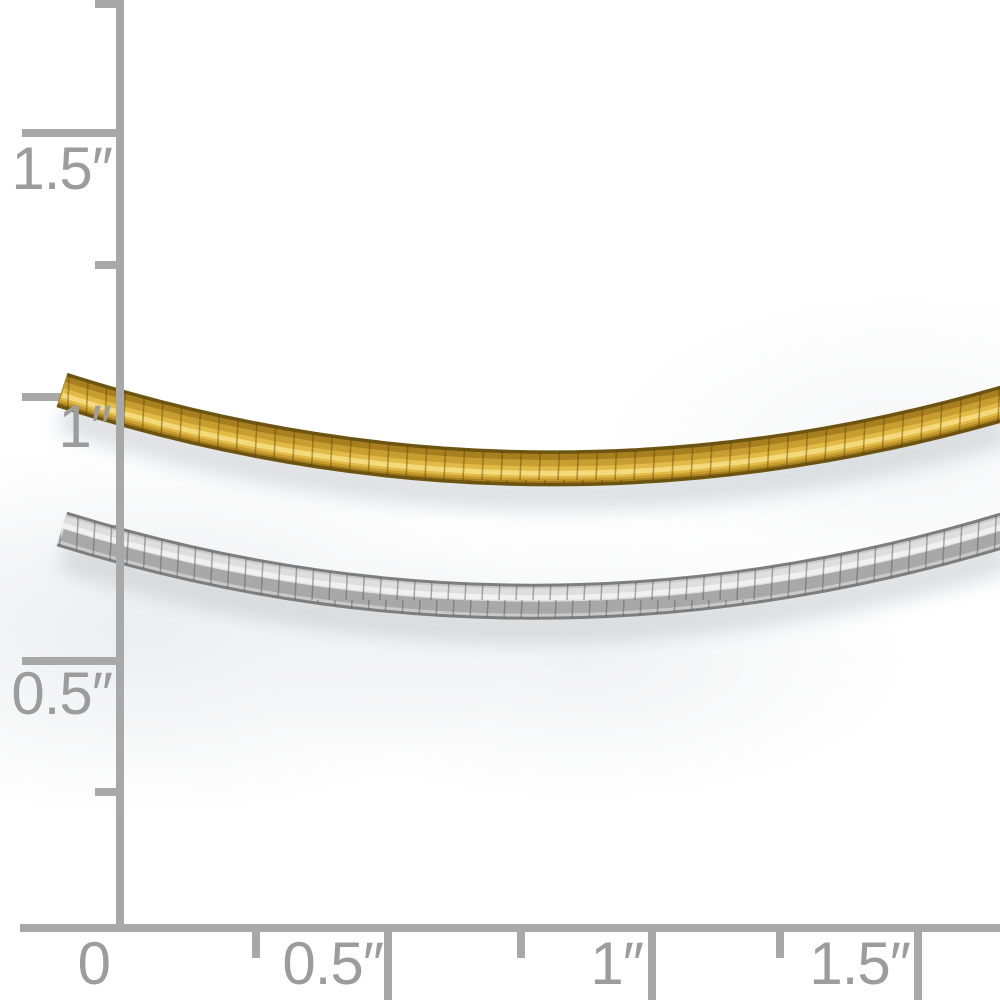  What do you see at coordinates (61, 168) in the screenshot?
I see `ruler-label-v-1.5in: 1.5″` at bounding box center [61, 168].